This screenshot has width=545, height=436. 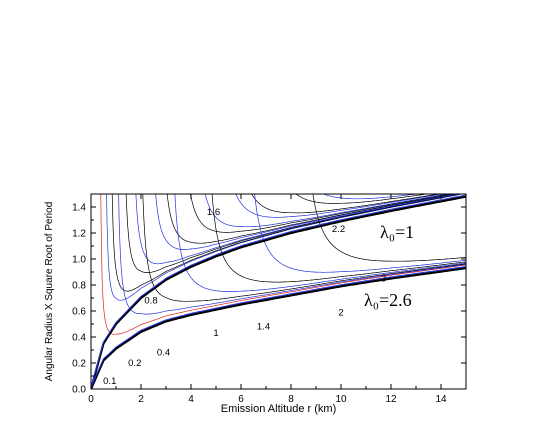 I want to click on x-tick-label: 10, so click(x=341, y=399).